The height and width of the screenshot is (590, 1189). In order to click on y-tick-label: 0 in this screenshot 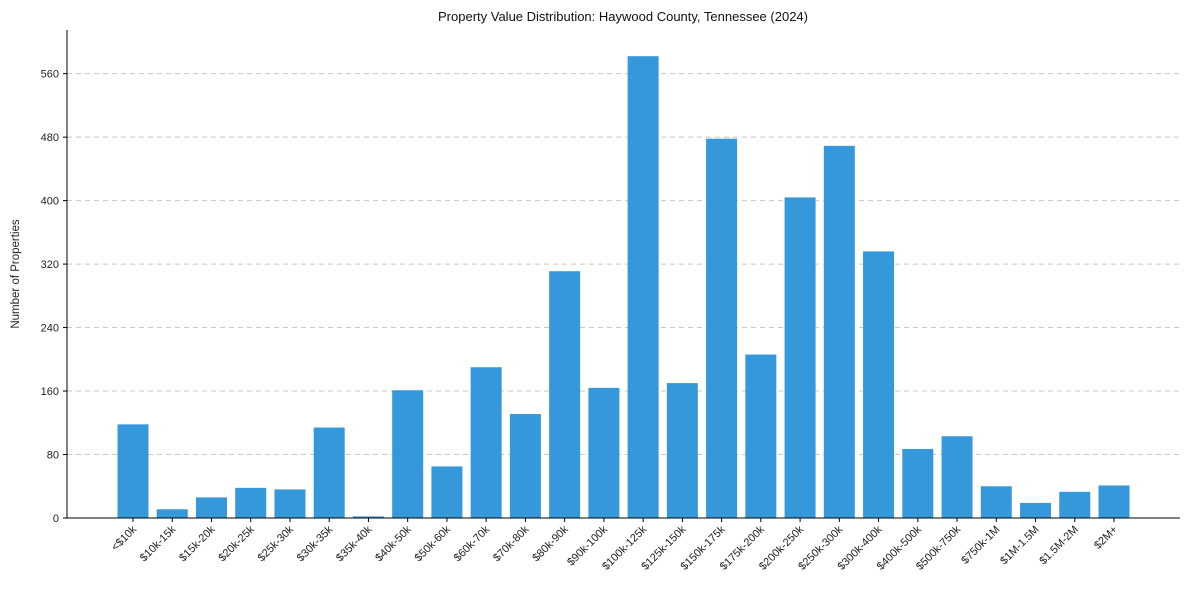, I will do `click(56, 519)`.